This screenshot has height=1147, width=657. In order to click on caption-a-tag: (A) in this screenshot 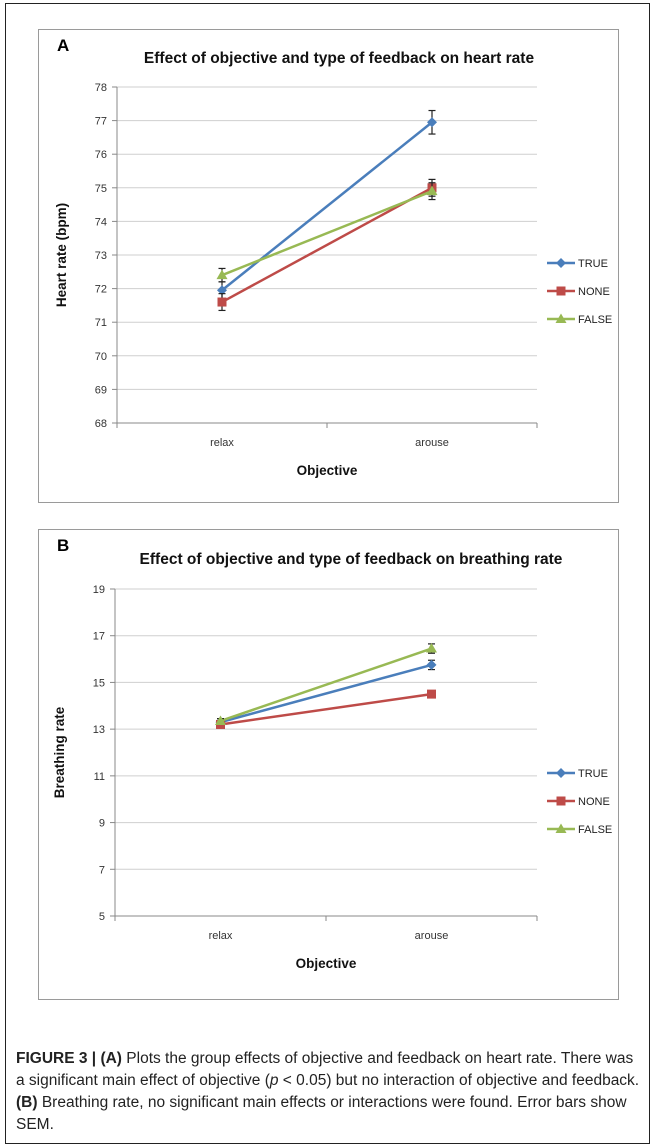, I will do `click(111, 1058)`.